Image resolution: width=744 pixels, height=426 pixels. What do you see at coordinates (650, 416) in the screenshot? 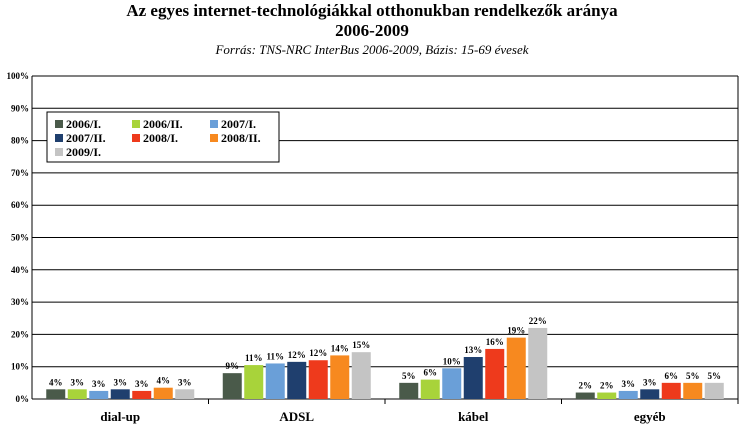
I see `x-tick-label: egyéb` at bounding box center [650, 416].